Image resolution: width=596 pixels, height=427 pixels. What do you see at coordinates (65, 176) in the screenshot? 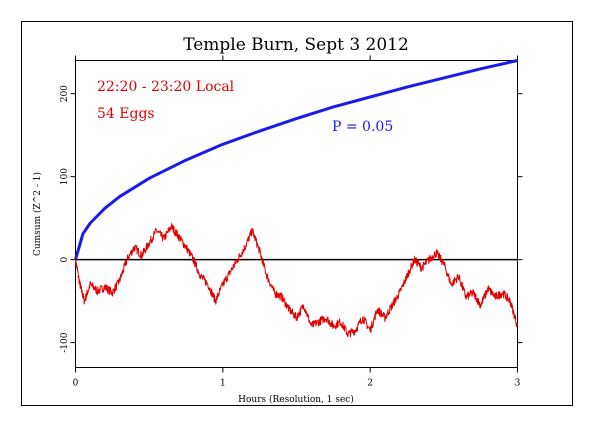
I see `y-tick-label: 100` at bounding box center [65, 176].